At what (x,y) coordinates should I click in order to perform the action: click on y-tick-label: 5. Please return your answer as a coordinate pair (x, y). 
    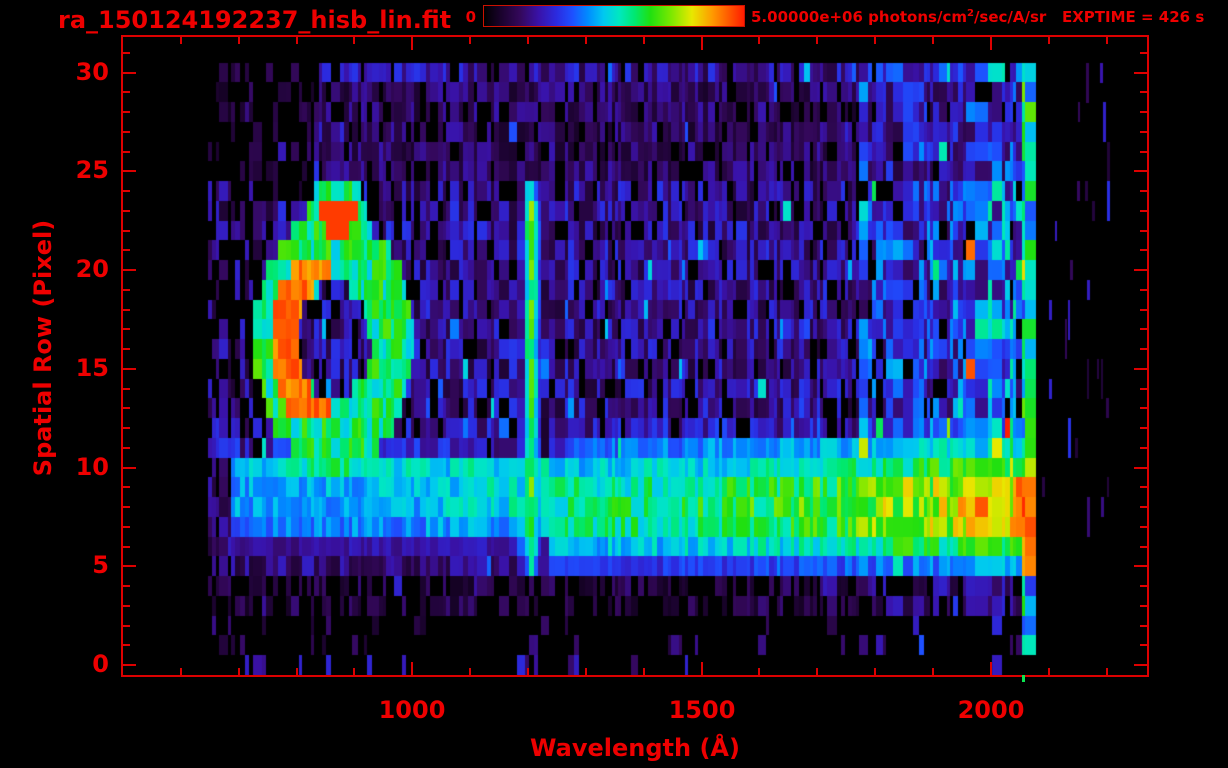
    Looking at the image, I should click on (100, 565).